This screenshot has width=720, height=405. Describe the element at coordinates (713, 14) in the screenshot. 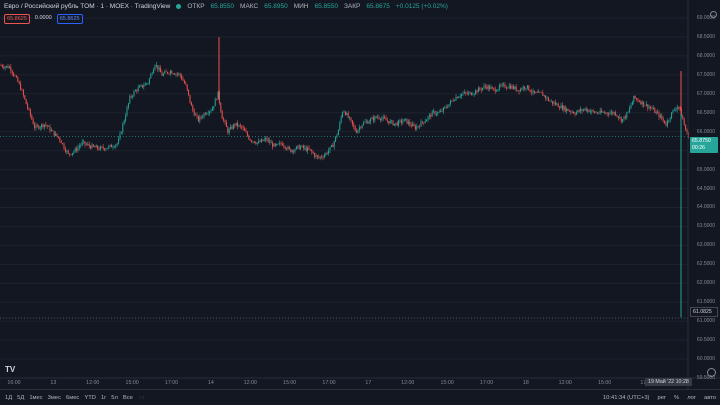

I see `gear-icon` at that location.